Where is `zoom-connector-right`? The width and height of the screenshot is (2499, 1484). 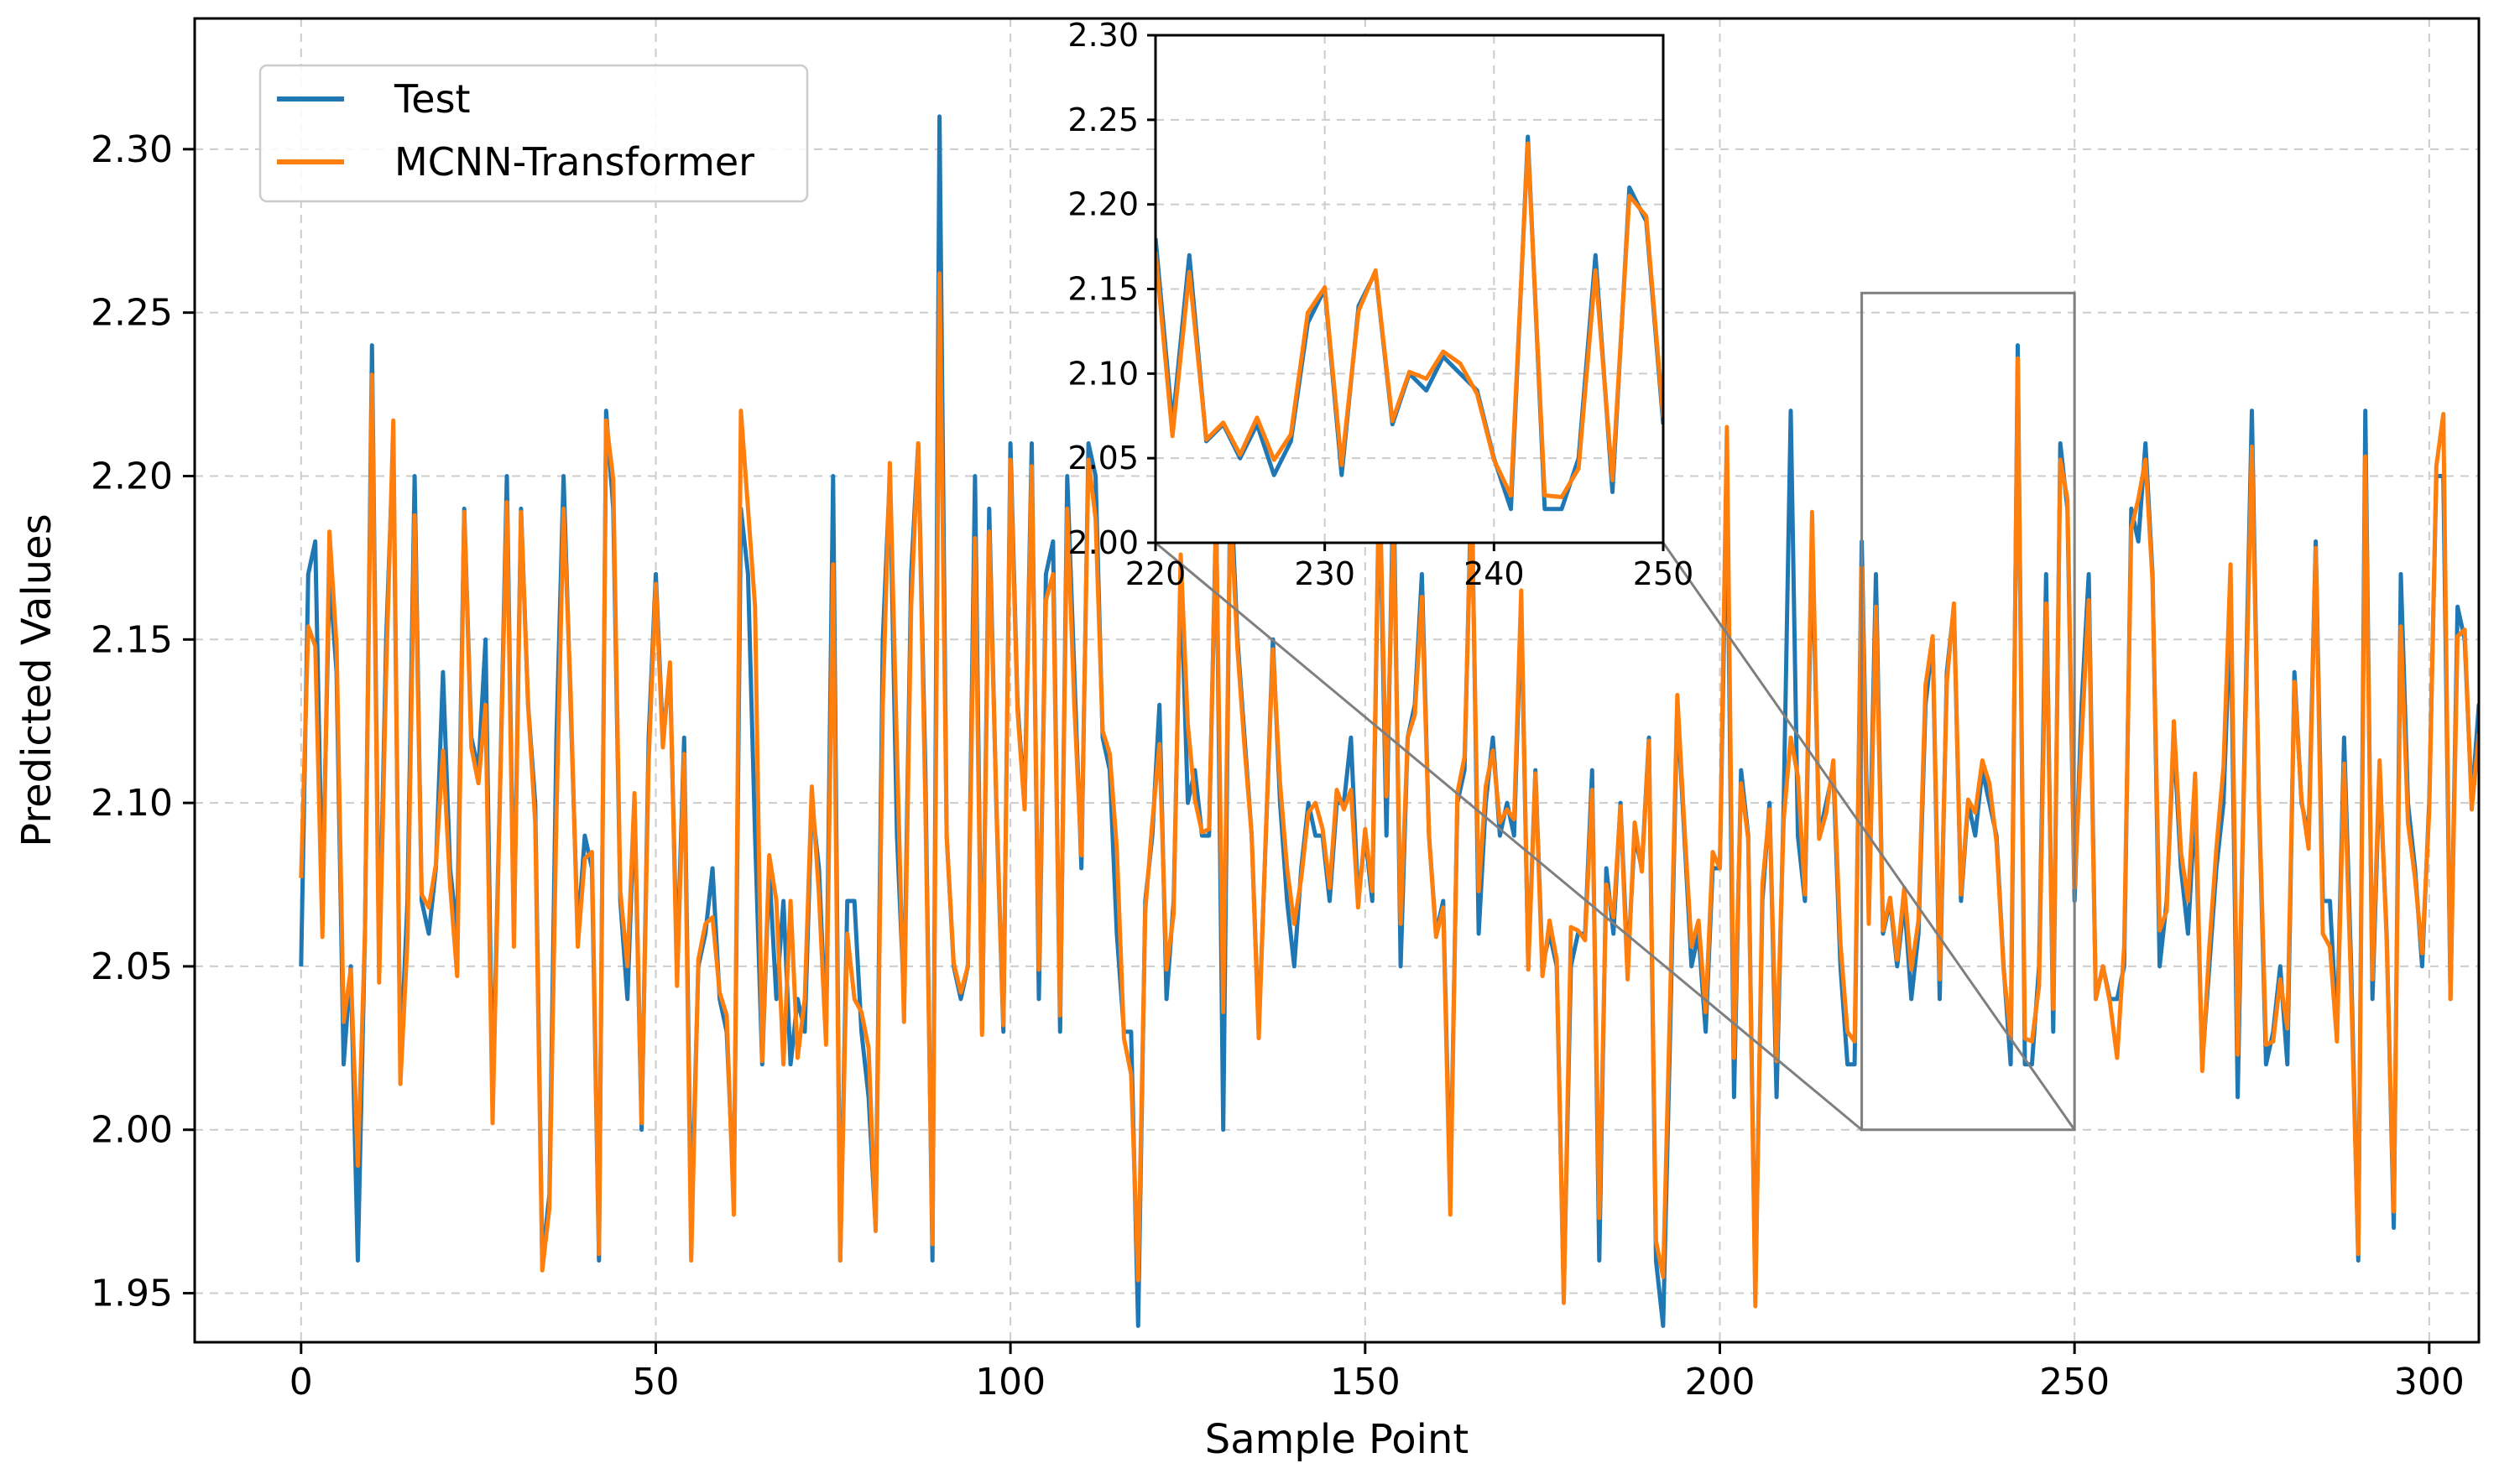 zoom-connector-right is located at coordinates (1869, 836).